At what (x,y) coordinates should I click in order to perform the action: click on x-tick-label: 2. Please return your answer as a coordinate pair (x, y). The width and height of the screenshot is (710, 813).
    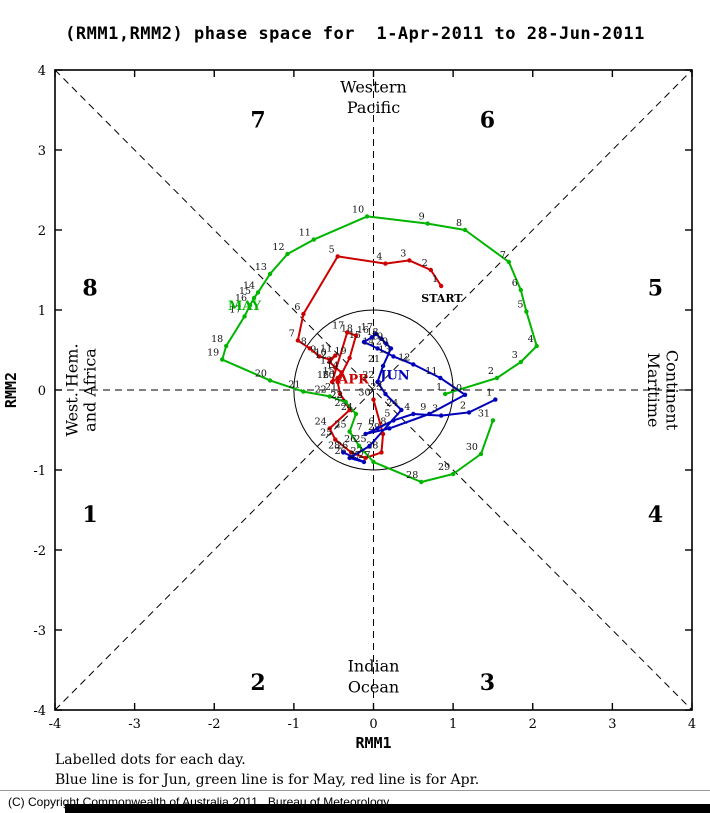
    Looking at the image, I should click on (533, 724).